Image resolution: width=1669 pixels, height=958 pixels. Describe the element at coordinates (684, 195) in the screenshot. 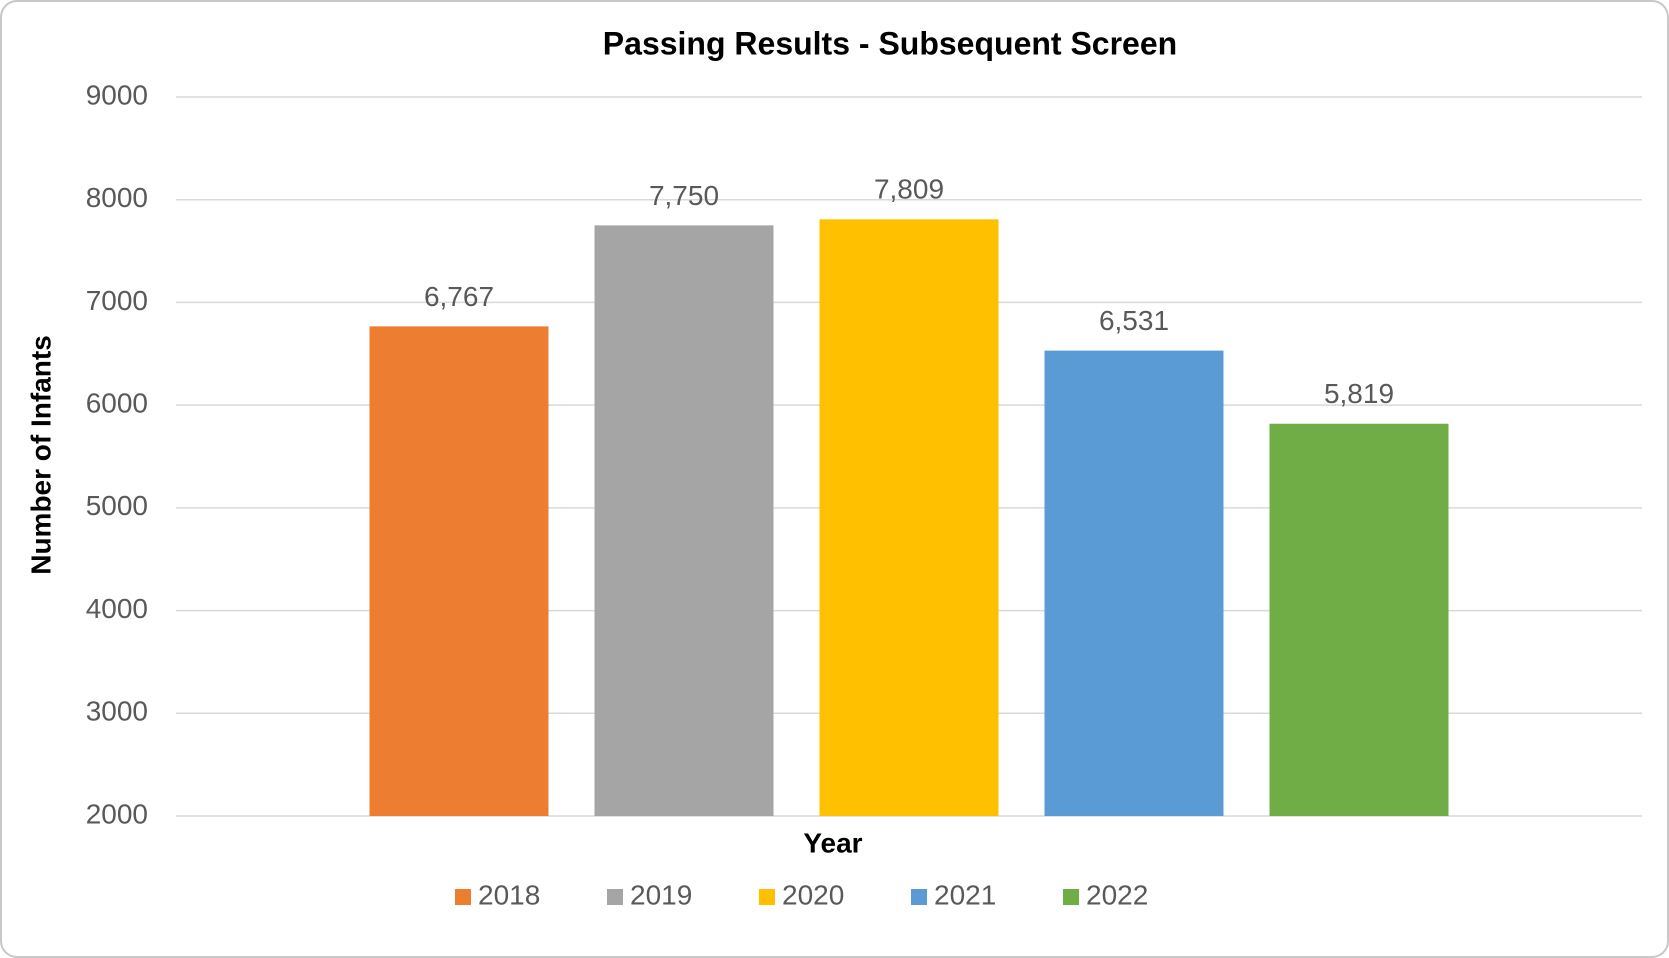

I see `data-label: 7,750` at that location.